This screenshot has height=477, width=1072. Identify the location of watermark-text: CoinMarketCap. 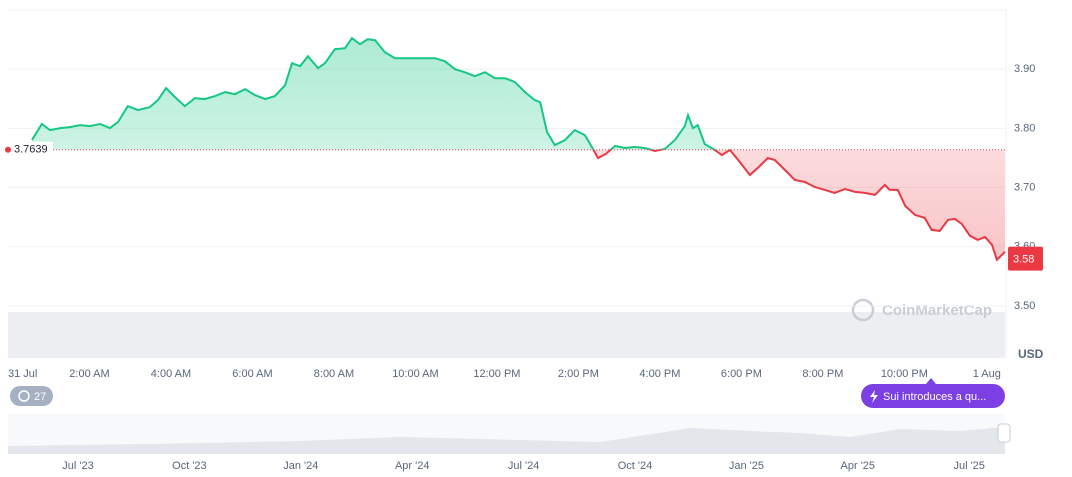
(937, 310).